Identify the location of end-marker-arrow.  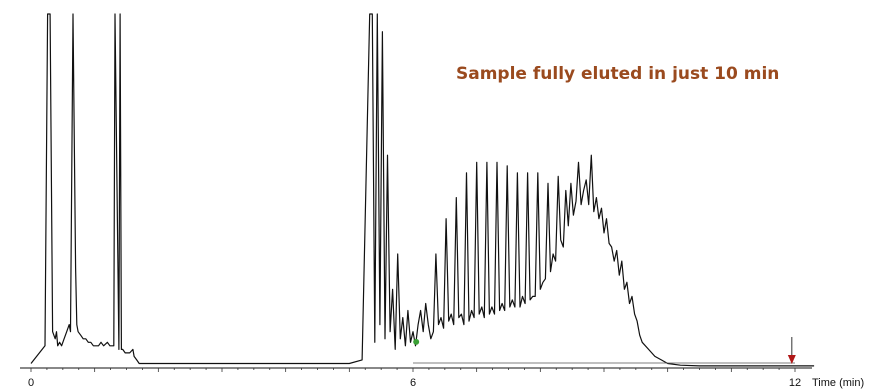
(791, 359).